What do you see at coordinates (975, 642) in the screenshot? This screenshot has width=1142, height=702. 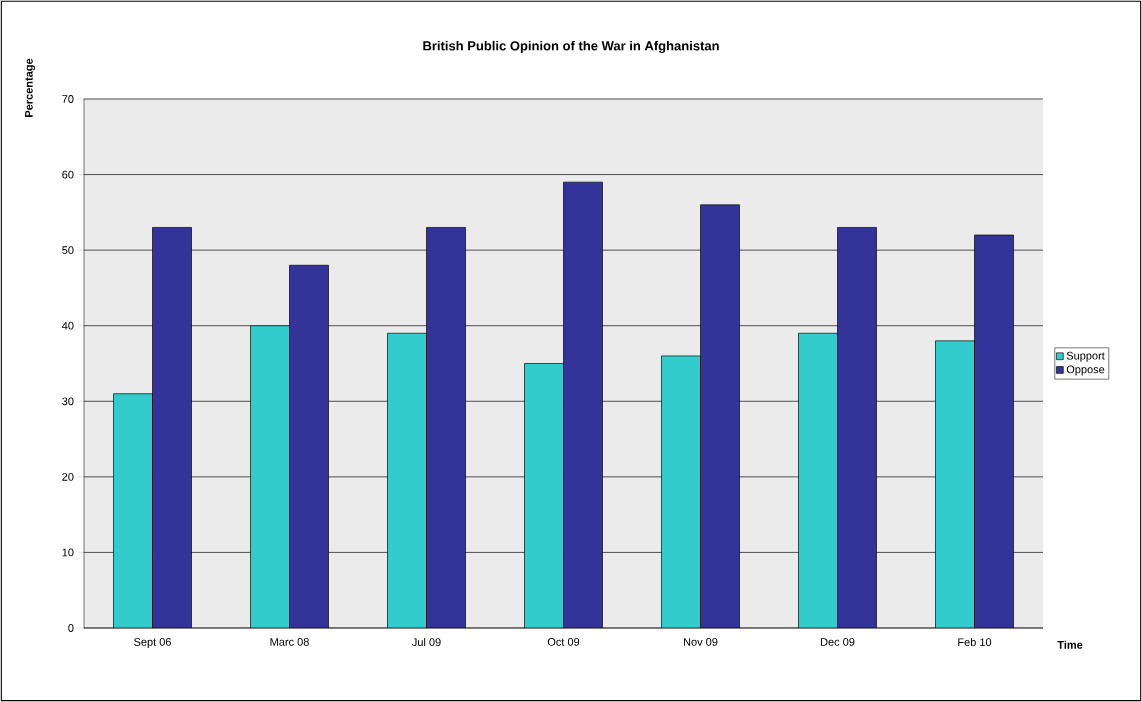 I see `x-tick-label: Feb 10` at bounding box center [975, 642].